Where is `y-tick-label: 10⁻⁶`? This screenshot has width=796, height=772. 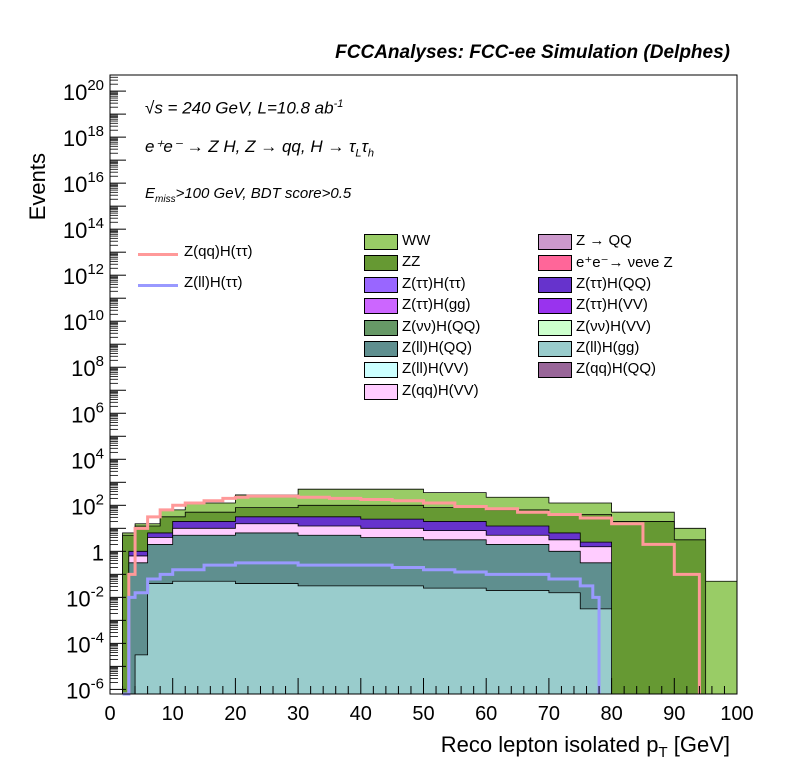
y-tick-label: 10⁻⁶ is located at coordinates (85, 689).